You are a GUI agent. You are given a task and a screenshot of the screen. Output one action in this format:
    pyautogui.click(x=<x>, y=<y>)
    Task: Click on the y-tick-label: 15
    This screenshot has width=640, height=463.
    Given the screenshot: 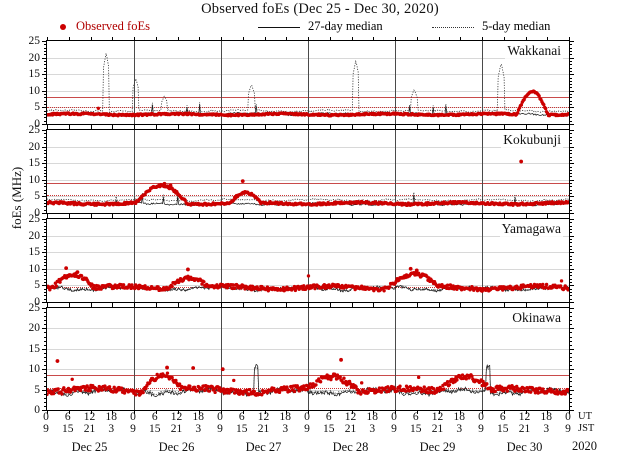 What is the action you would take?
    pyautogui.click(x=34, y=74)
    